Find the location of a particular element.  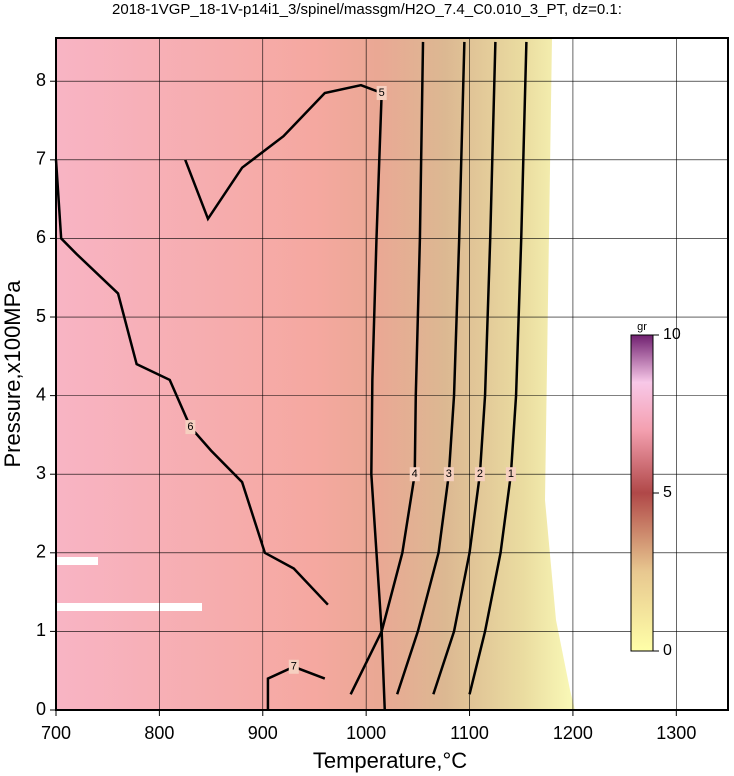

colorbar-tick-label: 10 is located at coordinates (672, 334).